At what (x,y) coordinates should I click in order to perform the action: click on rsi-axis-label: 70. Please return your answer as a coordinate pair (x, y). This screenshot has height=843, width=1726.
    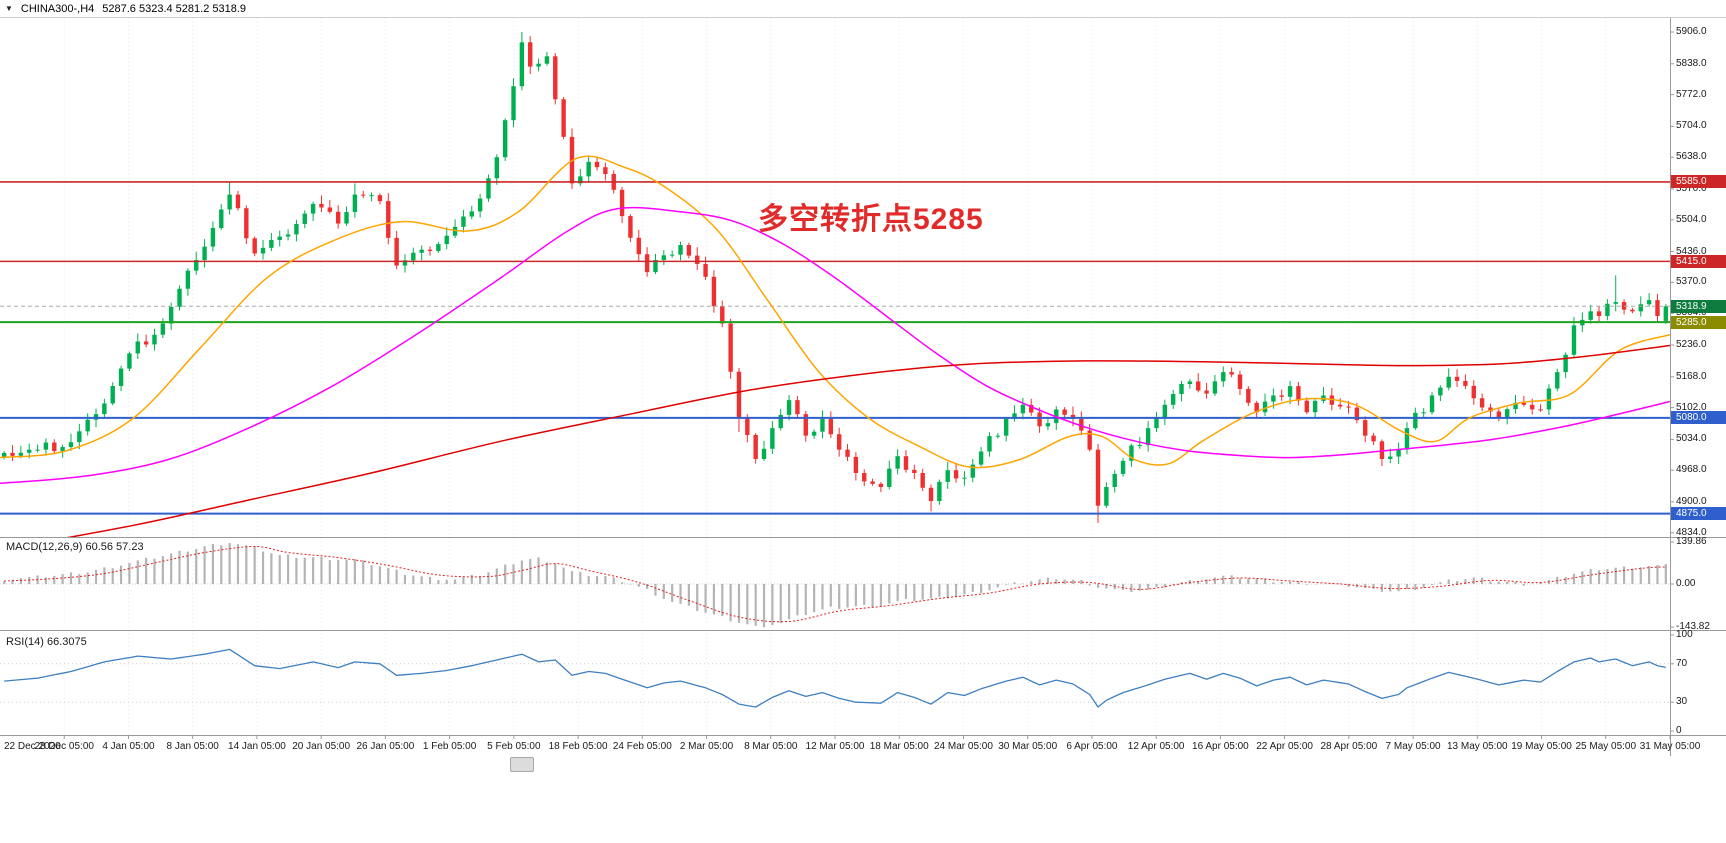
    Looking at the image, I should click on (1682, 663).